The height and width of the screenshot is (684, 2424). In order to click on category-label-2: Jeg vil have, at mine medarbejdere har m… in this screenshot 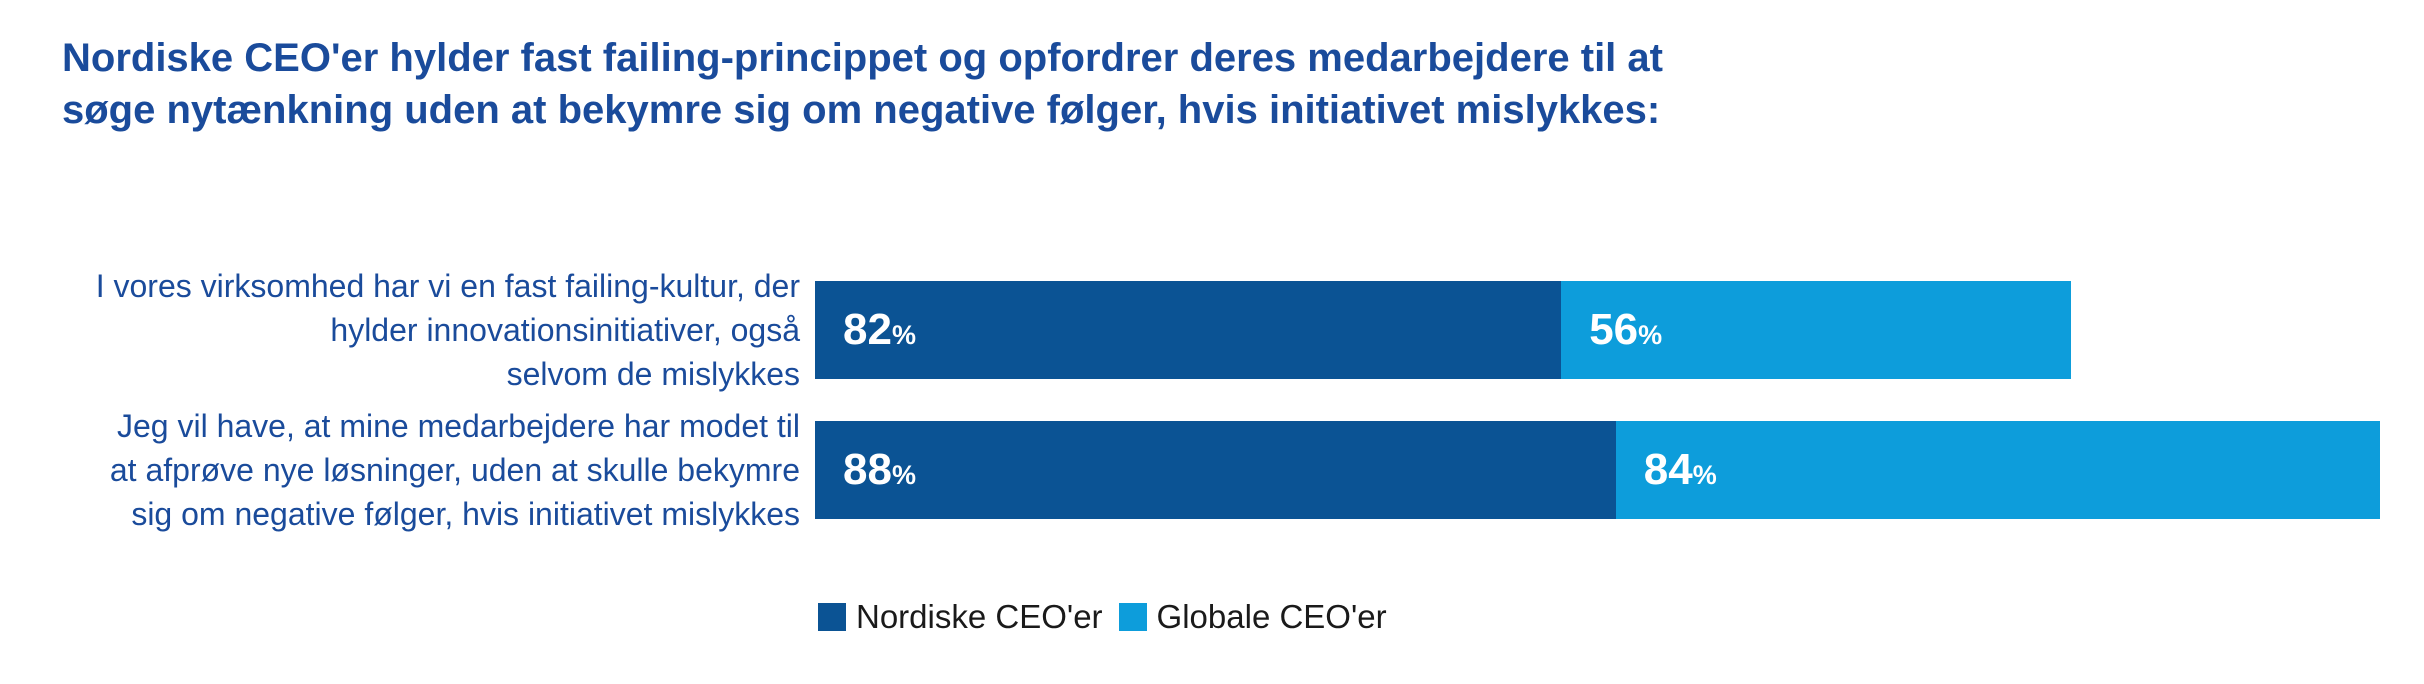, I will do `click(454, 470)`.